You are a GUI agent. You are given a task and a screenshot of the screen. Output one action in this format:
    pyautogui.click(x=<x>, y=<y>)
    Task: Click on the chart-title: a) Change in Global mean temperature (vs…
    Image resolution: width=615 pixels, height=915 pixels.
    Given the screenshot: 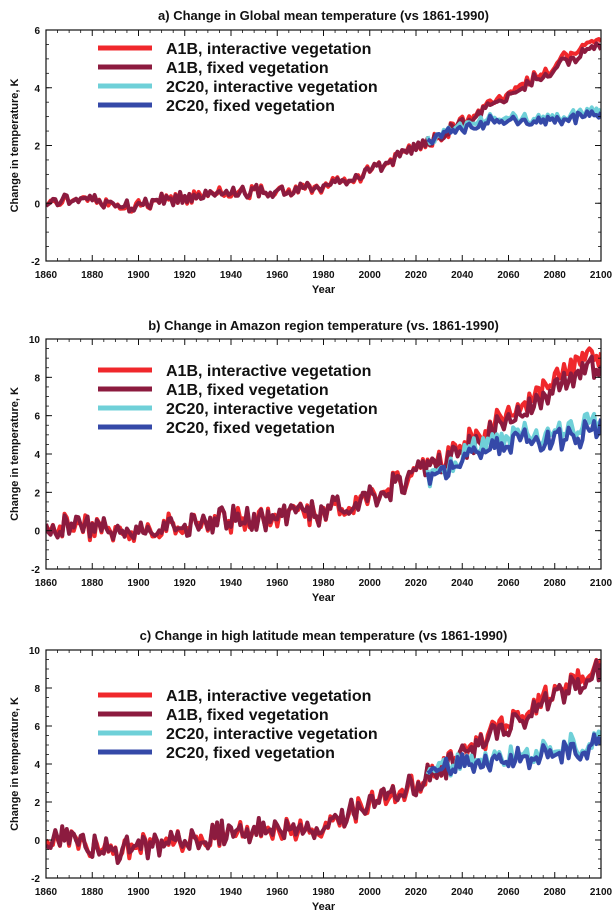 What is the action you would take?
    pyautogui.click(x=323, y=15)
    